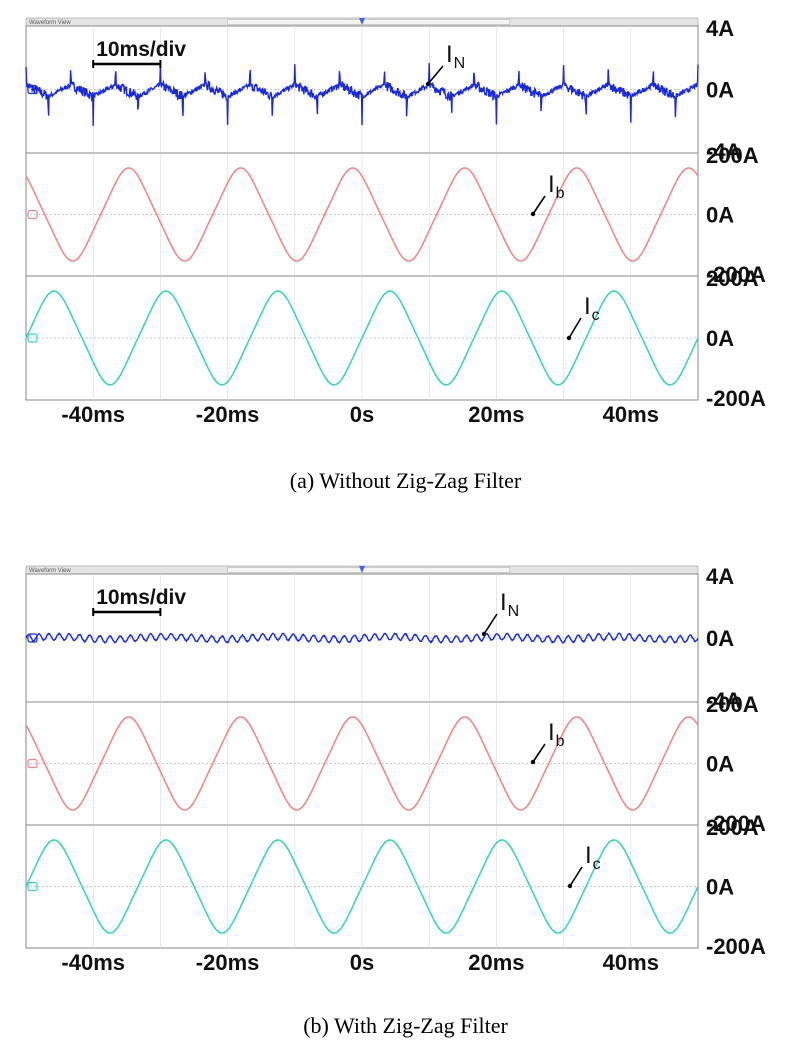  I want to click on figure-caption-a: (a) Without Zig-Zag Filter, so click(405, 480).